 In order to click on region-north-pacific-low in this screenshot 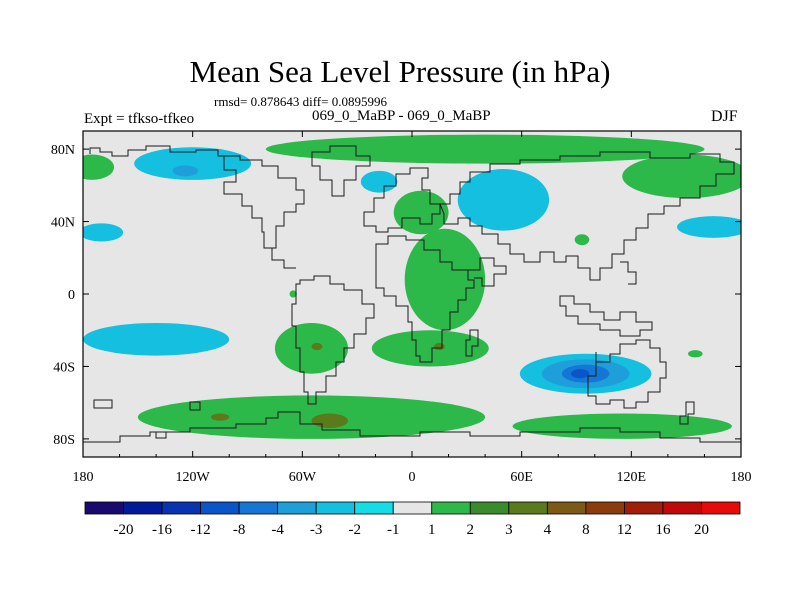, I will do `click(193, 163)`.